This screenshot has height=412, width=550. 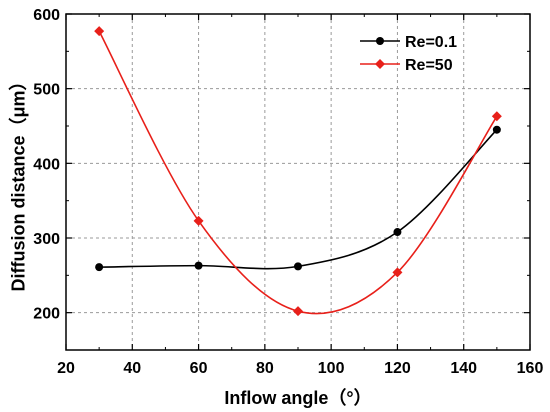 I want to click on x-tick-label: 140, so click(x=463, y=368).